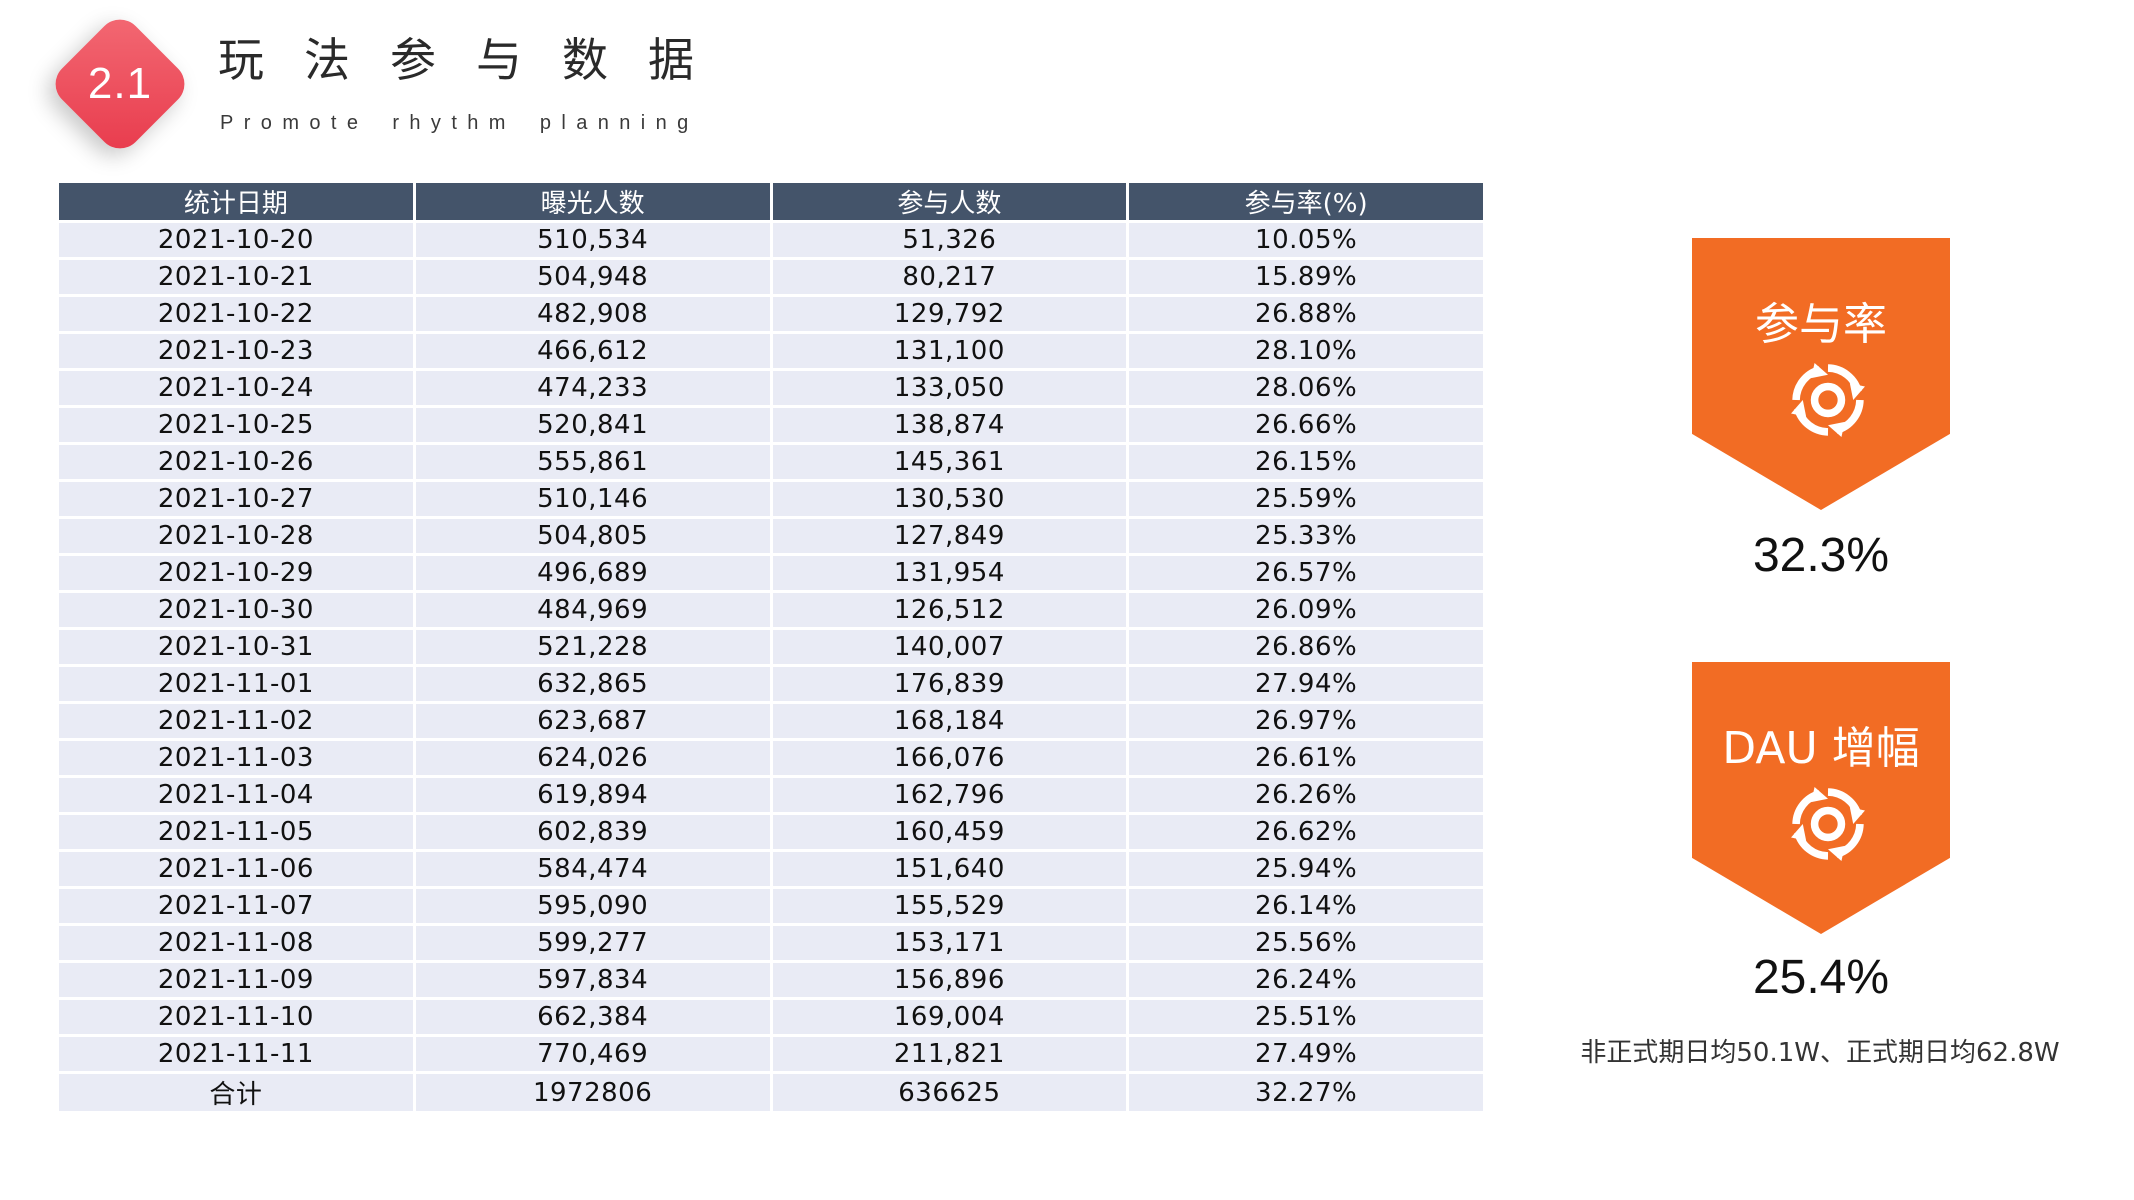  Describe the element at coordinates (592, 684) in the screenshot. I see `cell-exposure: 632,865` at that location.